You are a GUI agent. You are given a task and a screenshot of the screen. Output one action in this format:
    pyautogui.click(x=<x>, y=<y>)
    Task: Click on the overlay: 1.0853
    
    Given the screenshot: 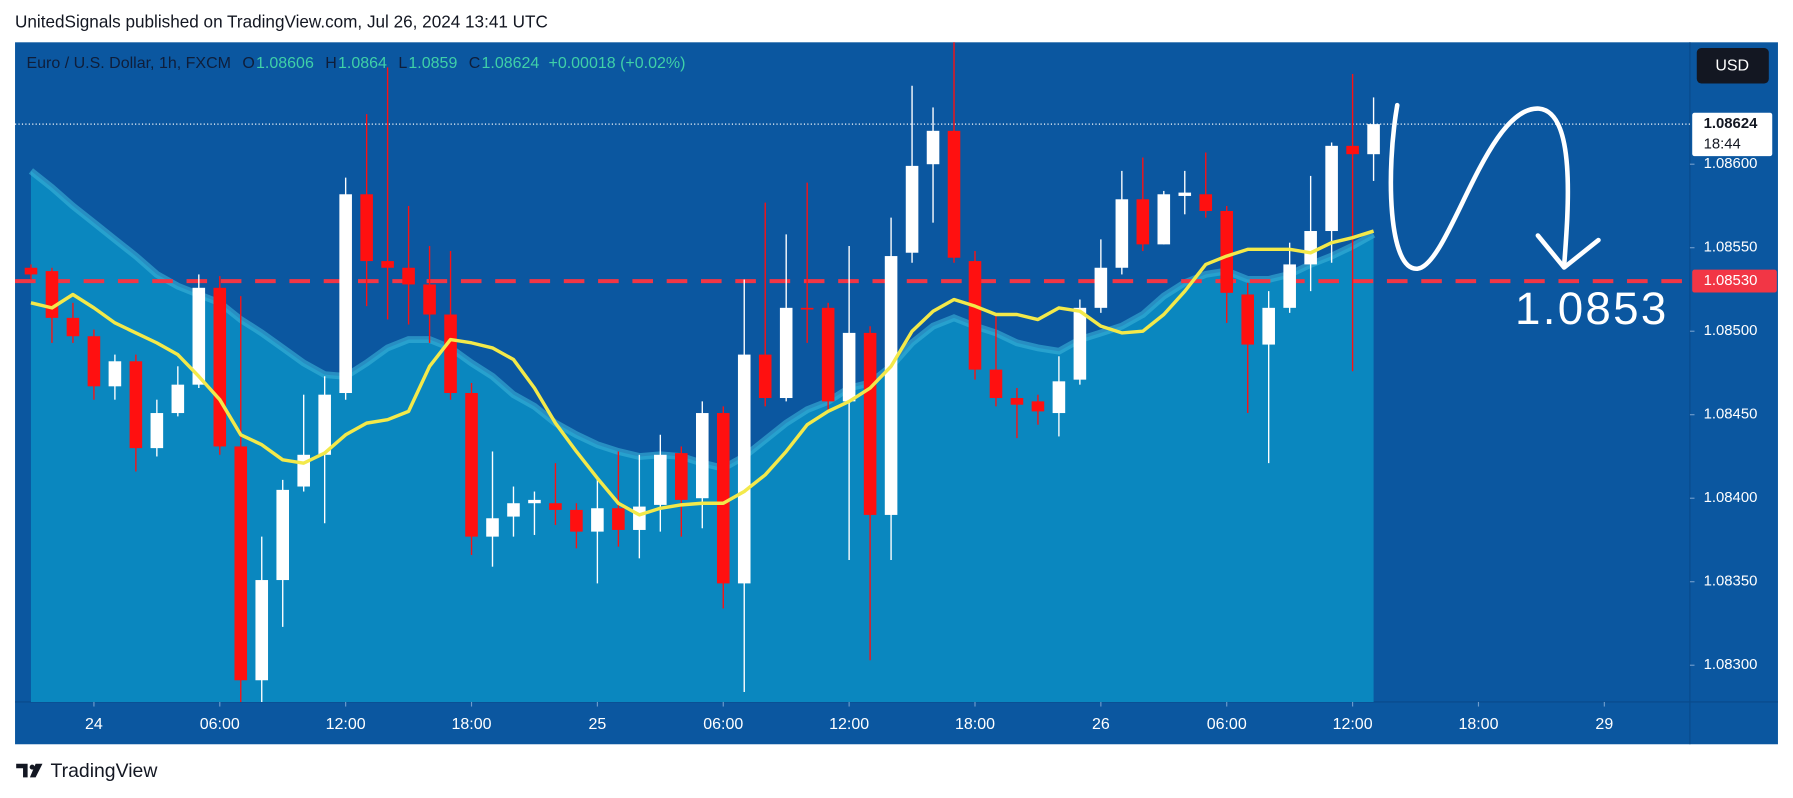 What is the action you would take?
    pyautogui.click(x=1528, y=218)
    